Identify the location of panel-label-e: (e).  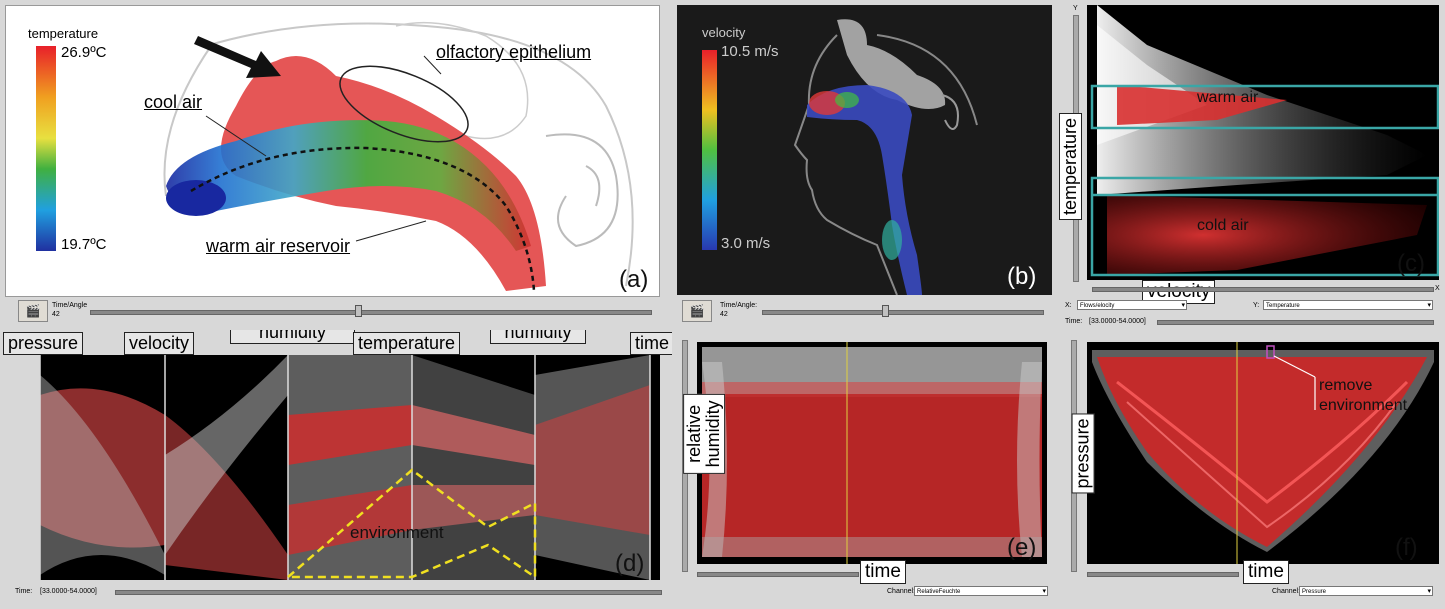
(1022, 547).